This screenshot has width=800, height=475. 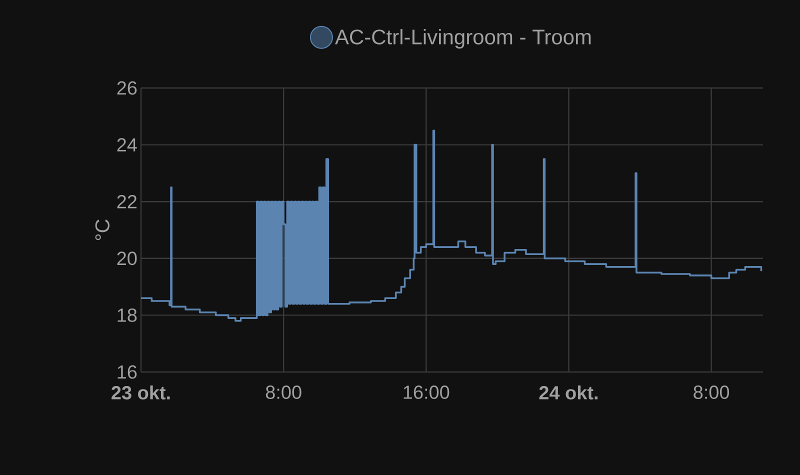 What do you see at coordinates (127, 259) in the screenshot?
I see `y-tick-label: 20` at bounding box center [127, 259].